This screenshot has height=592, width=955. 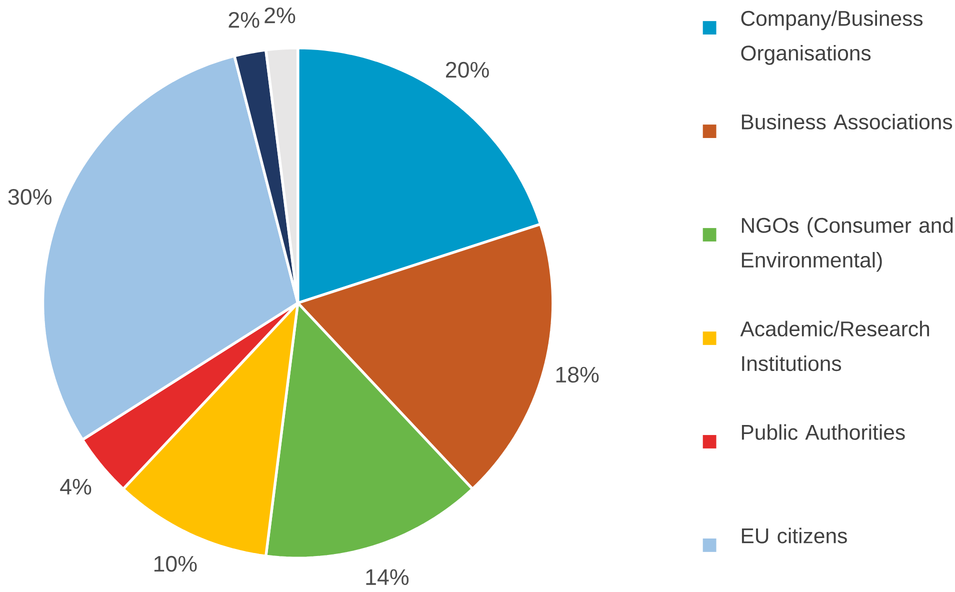 What do you see at coordinates (823, 432) in the screenshot?
I see `legend-label: Public Authorities` at bounding box center [823, 432].